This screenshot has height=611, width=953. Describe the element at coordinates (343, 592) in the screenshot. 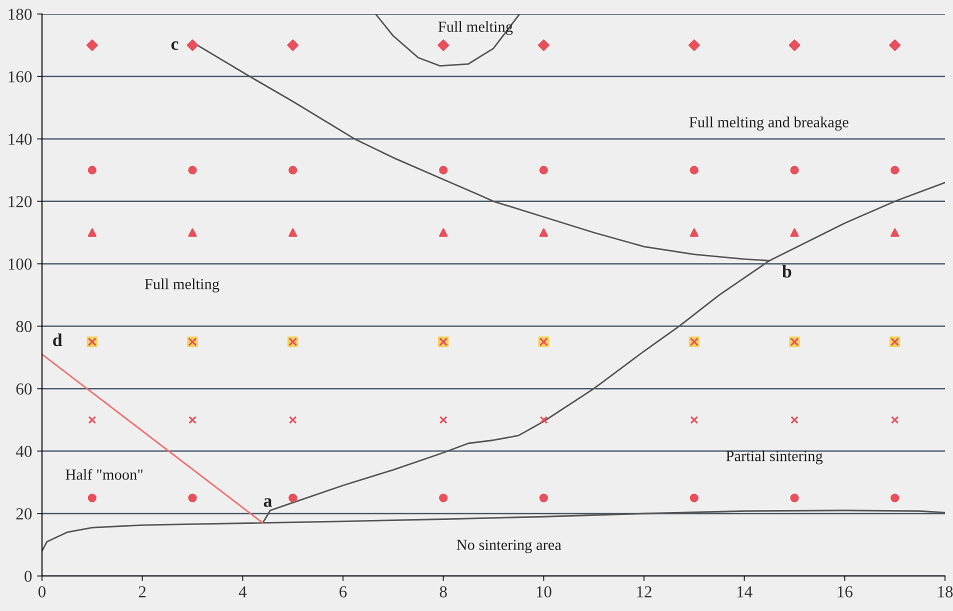

I see `x-tick-label: 6` at that location.